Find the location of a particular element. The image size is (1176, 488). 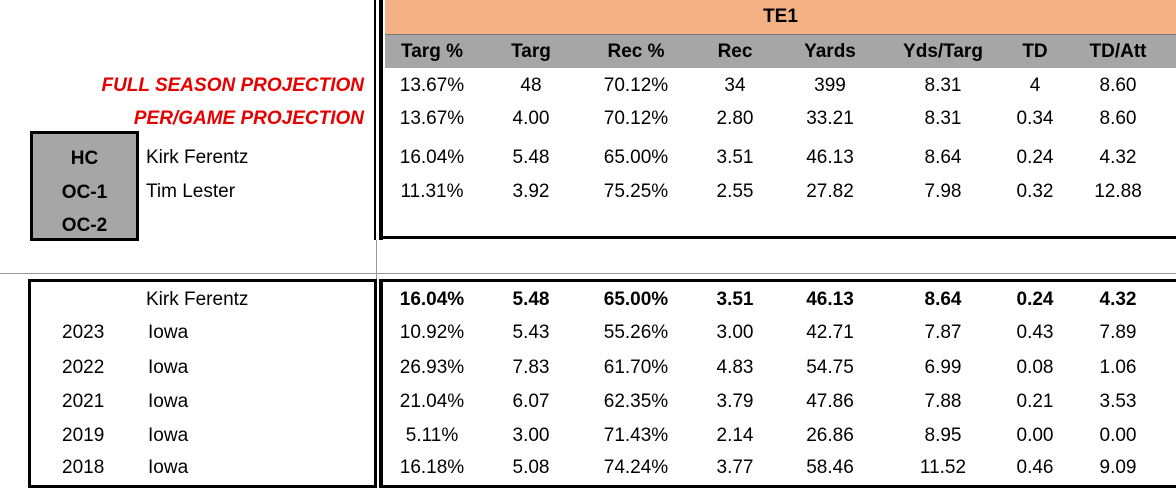

oc-1-stats-cell: 12.88 is located at coordinates (1118, 191).